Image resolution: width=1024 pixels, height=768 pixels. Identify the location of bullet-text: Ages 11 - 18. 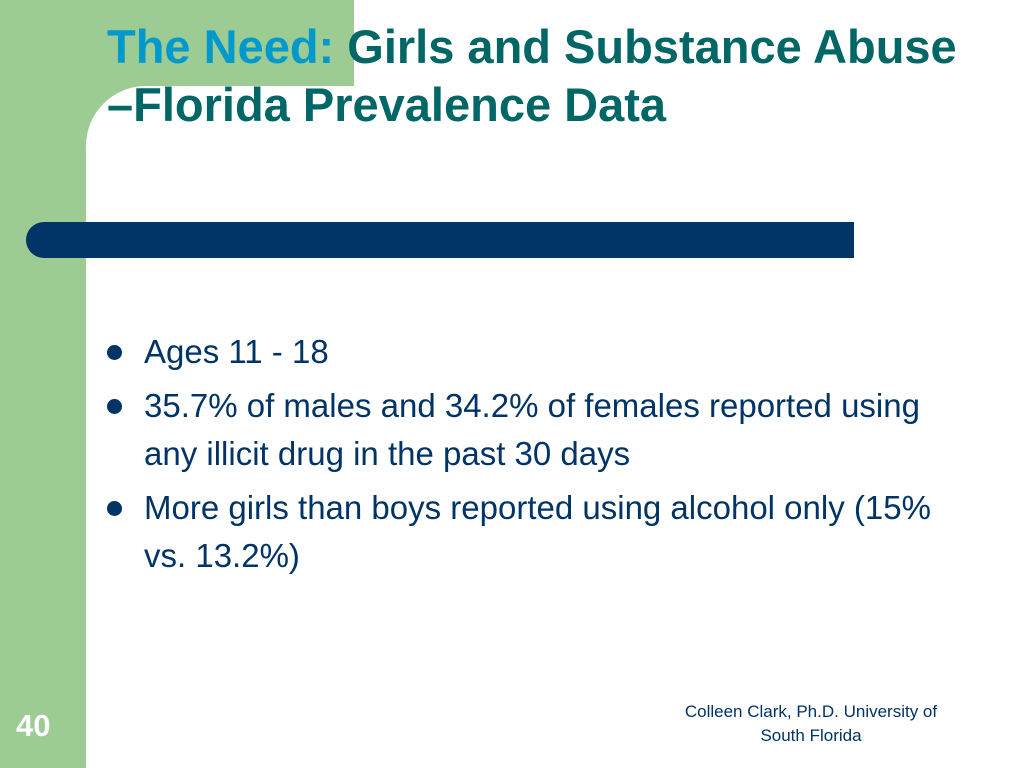
(236, 351).